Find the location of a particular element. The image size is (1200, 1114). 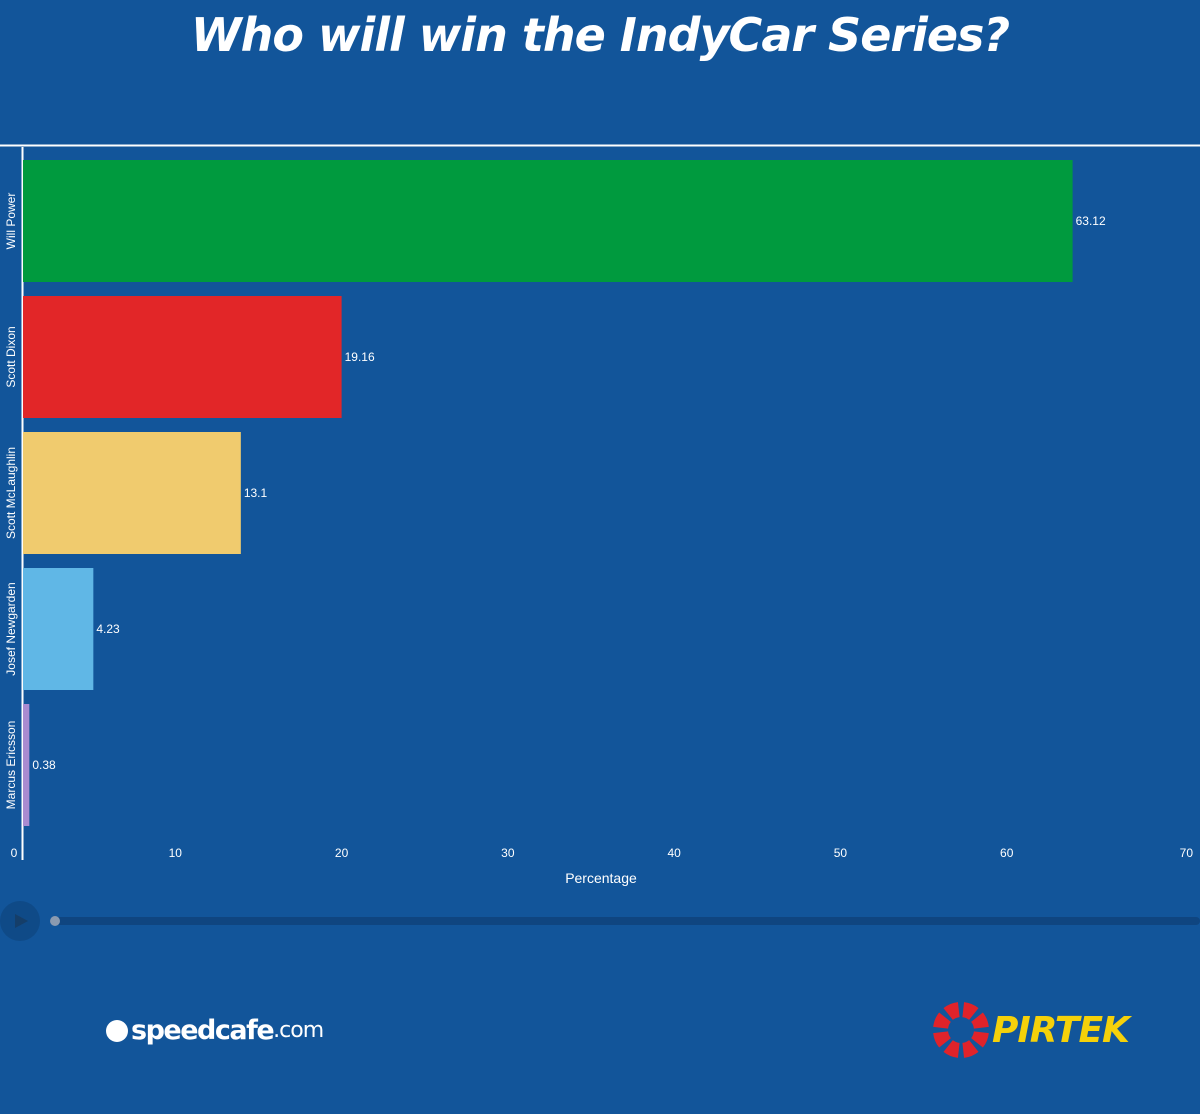

timeline-slider is located at coordinates (625, 921).